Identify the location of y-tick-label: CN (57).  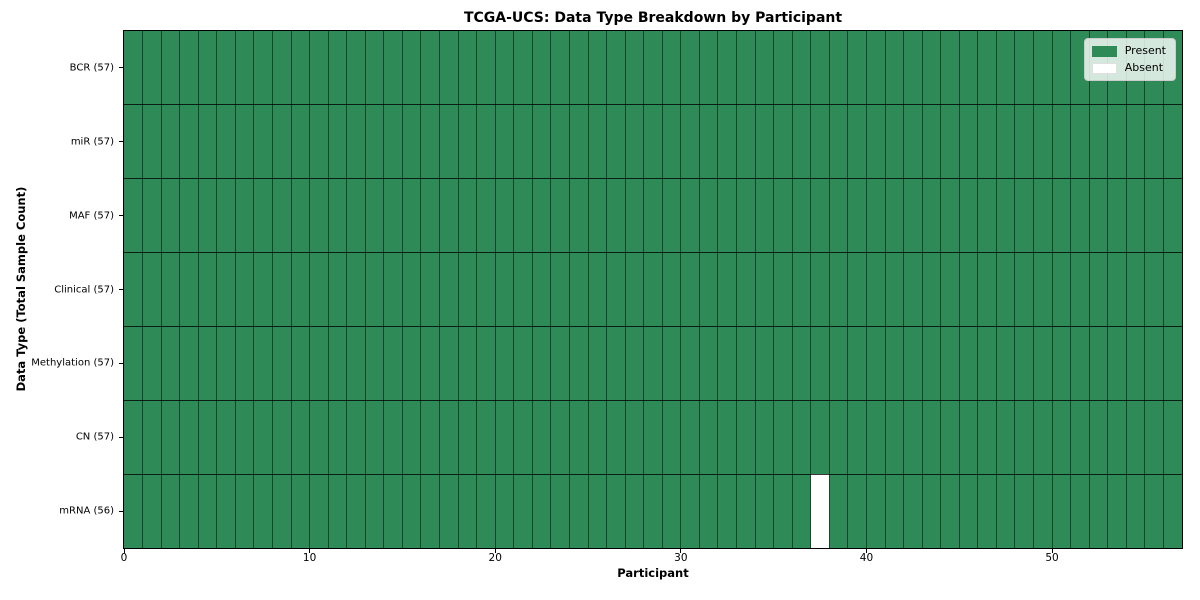
(94, 437).